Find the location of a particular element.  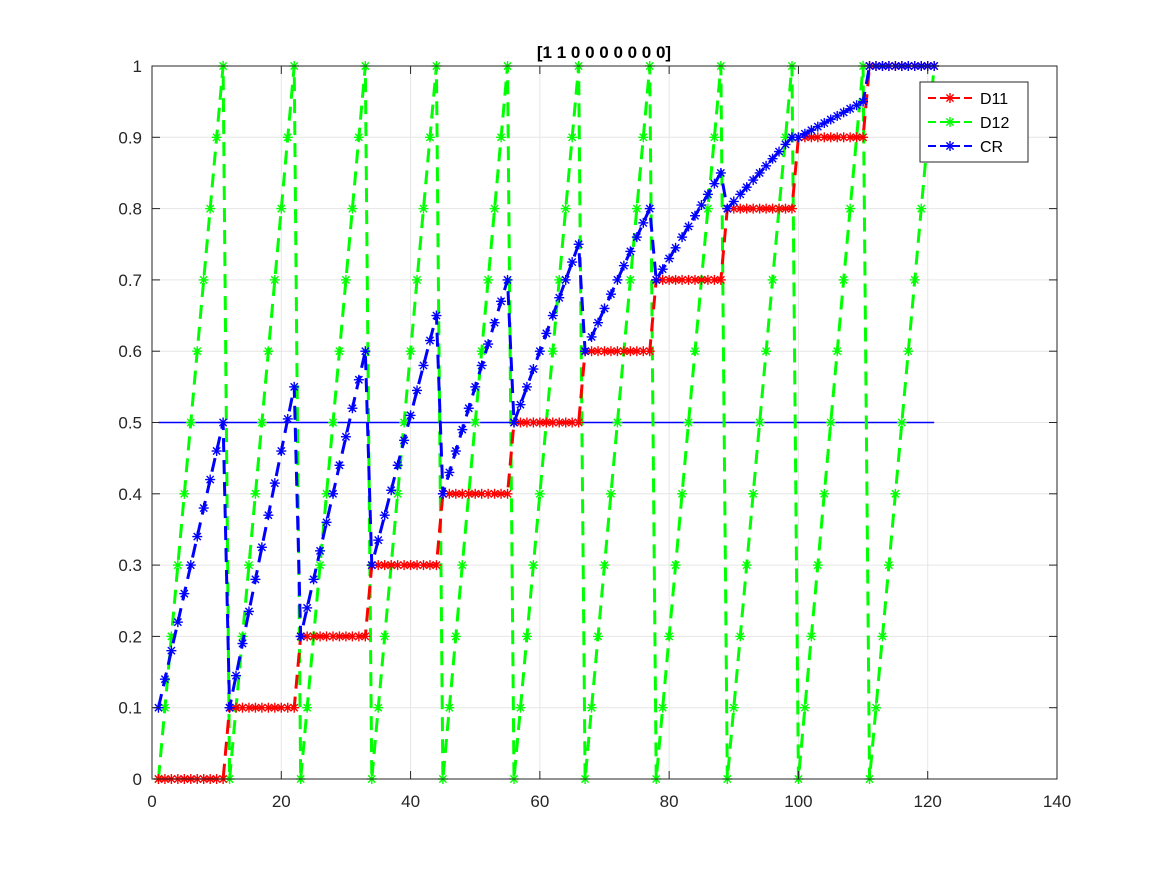

legend-item-d11: D11 is located at coordinates (968, 99).